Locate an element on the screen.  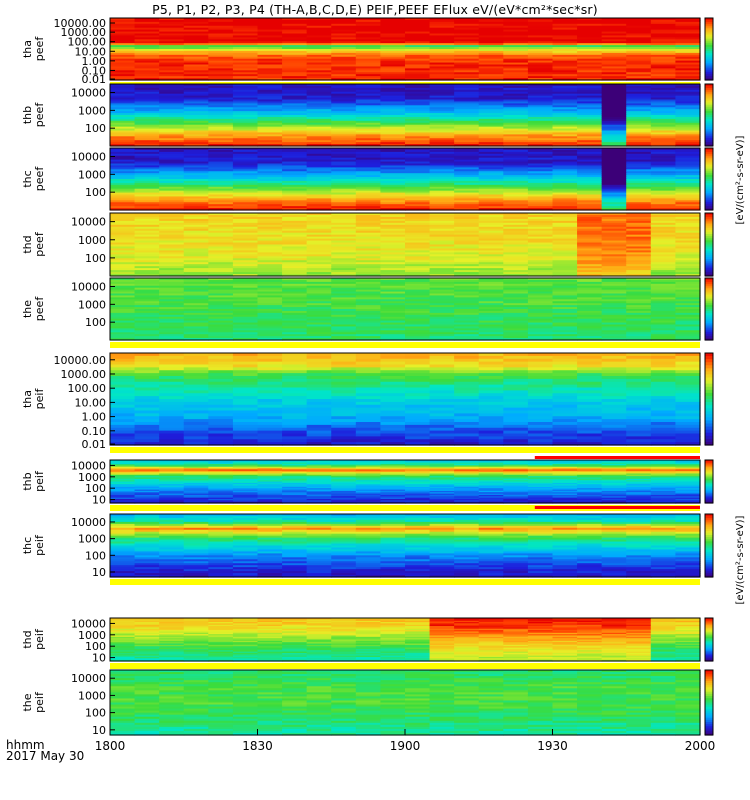
panel-frame is located at coordinates (405, 179).